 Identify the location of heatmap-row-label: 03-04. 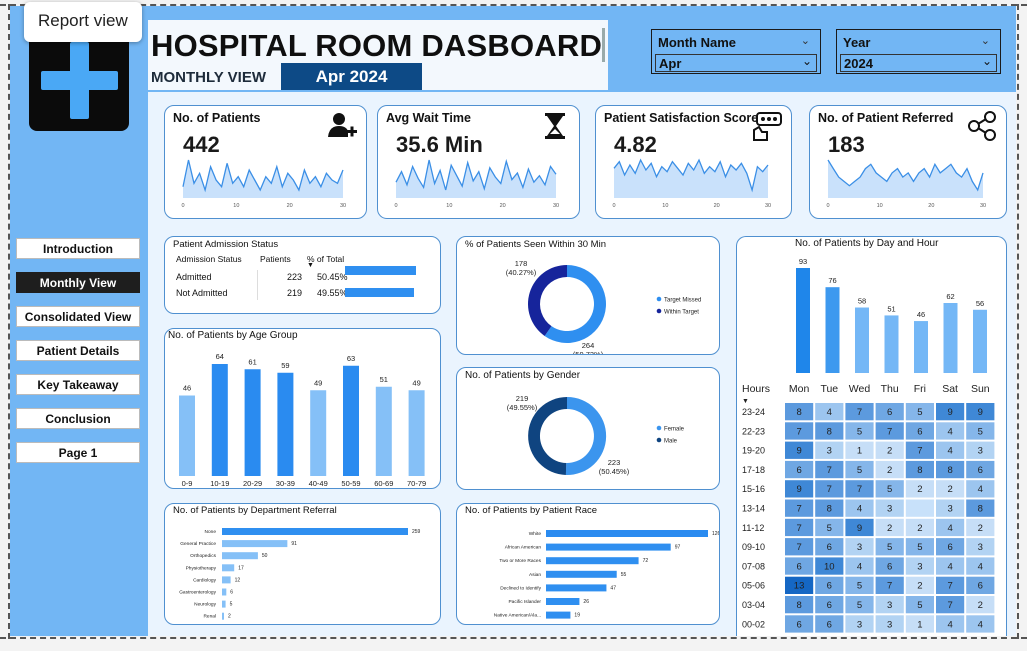
(753, 605).